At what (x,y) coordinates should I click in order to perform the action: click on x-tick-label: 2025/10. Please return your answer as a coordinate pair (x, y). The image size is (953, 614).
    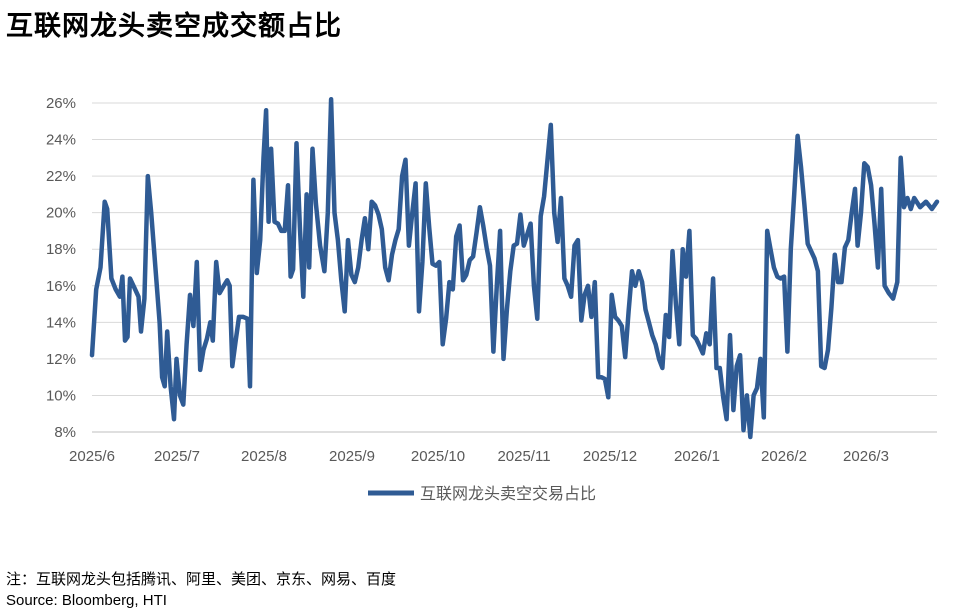
    Looking at the image, I should click on (438, 456).